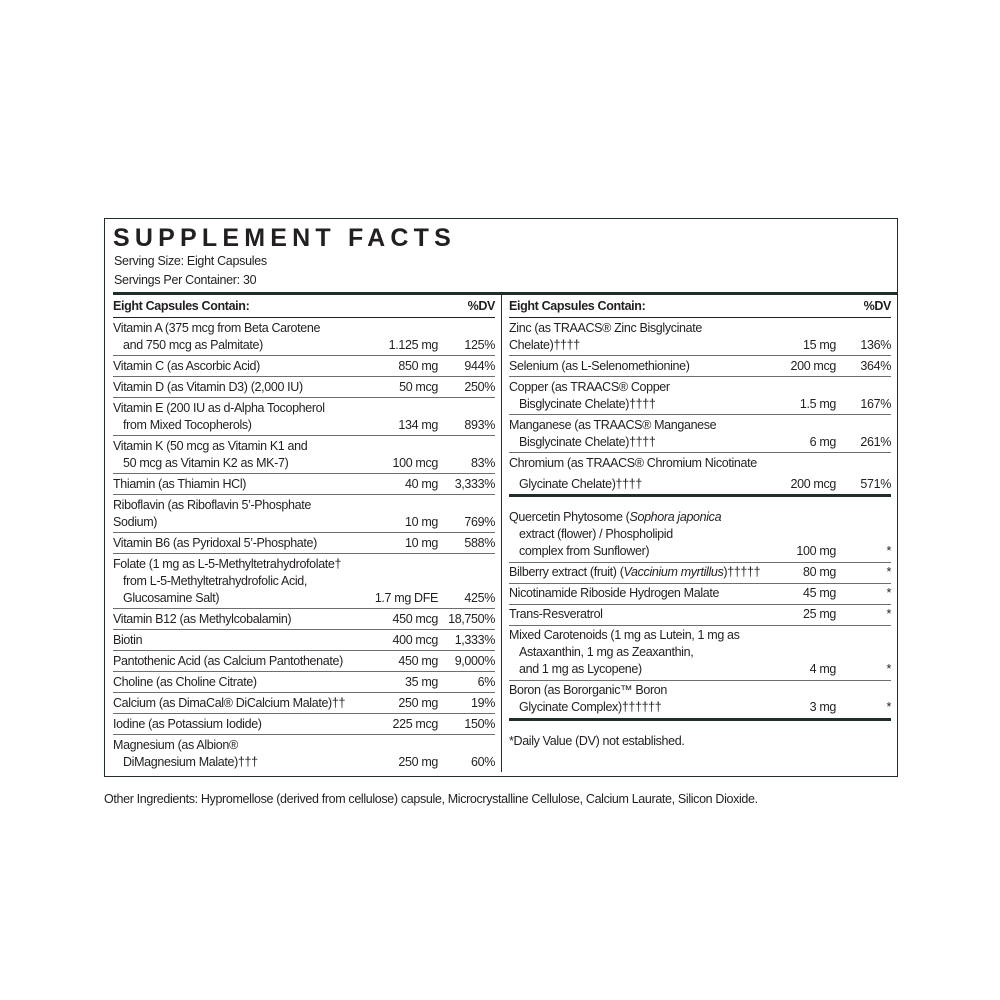 The image size is (1000, 1000). Describe the element at coordinates (180, 483) in the screenshot. I see `name-text: Thiamin (as Thiamin HCl)` at that location.